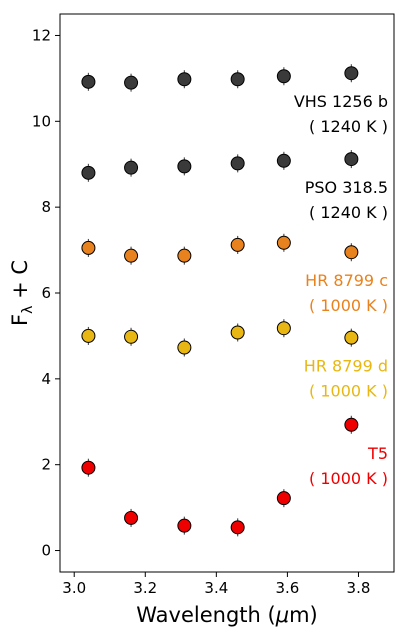  I want to click on y-axis-label: Fλ + C, so click(22, 293).